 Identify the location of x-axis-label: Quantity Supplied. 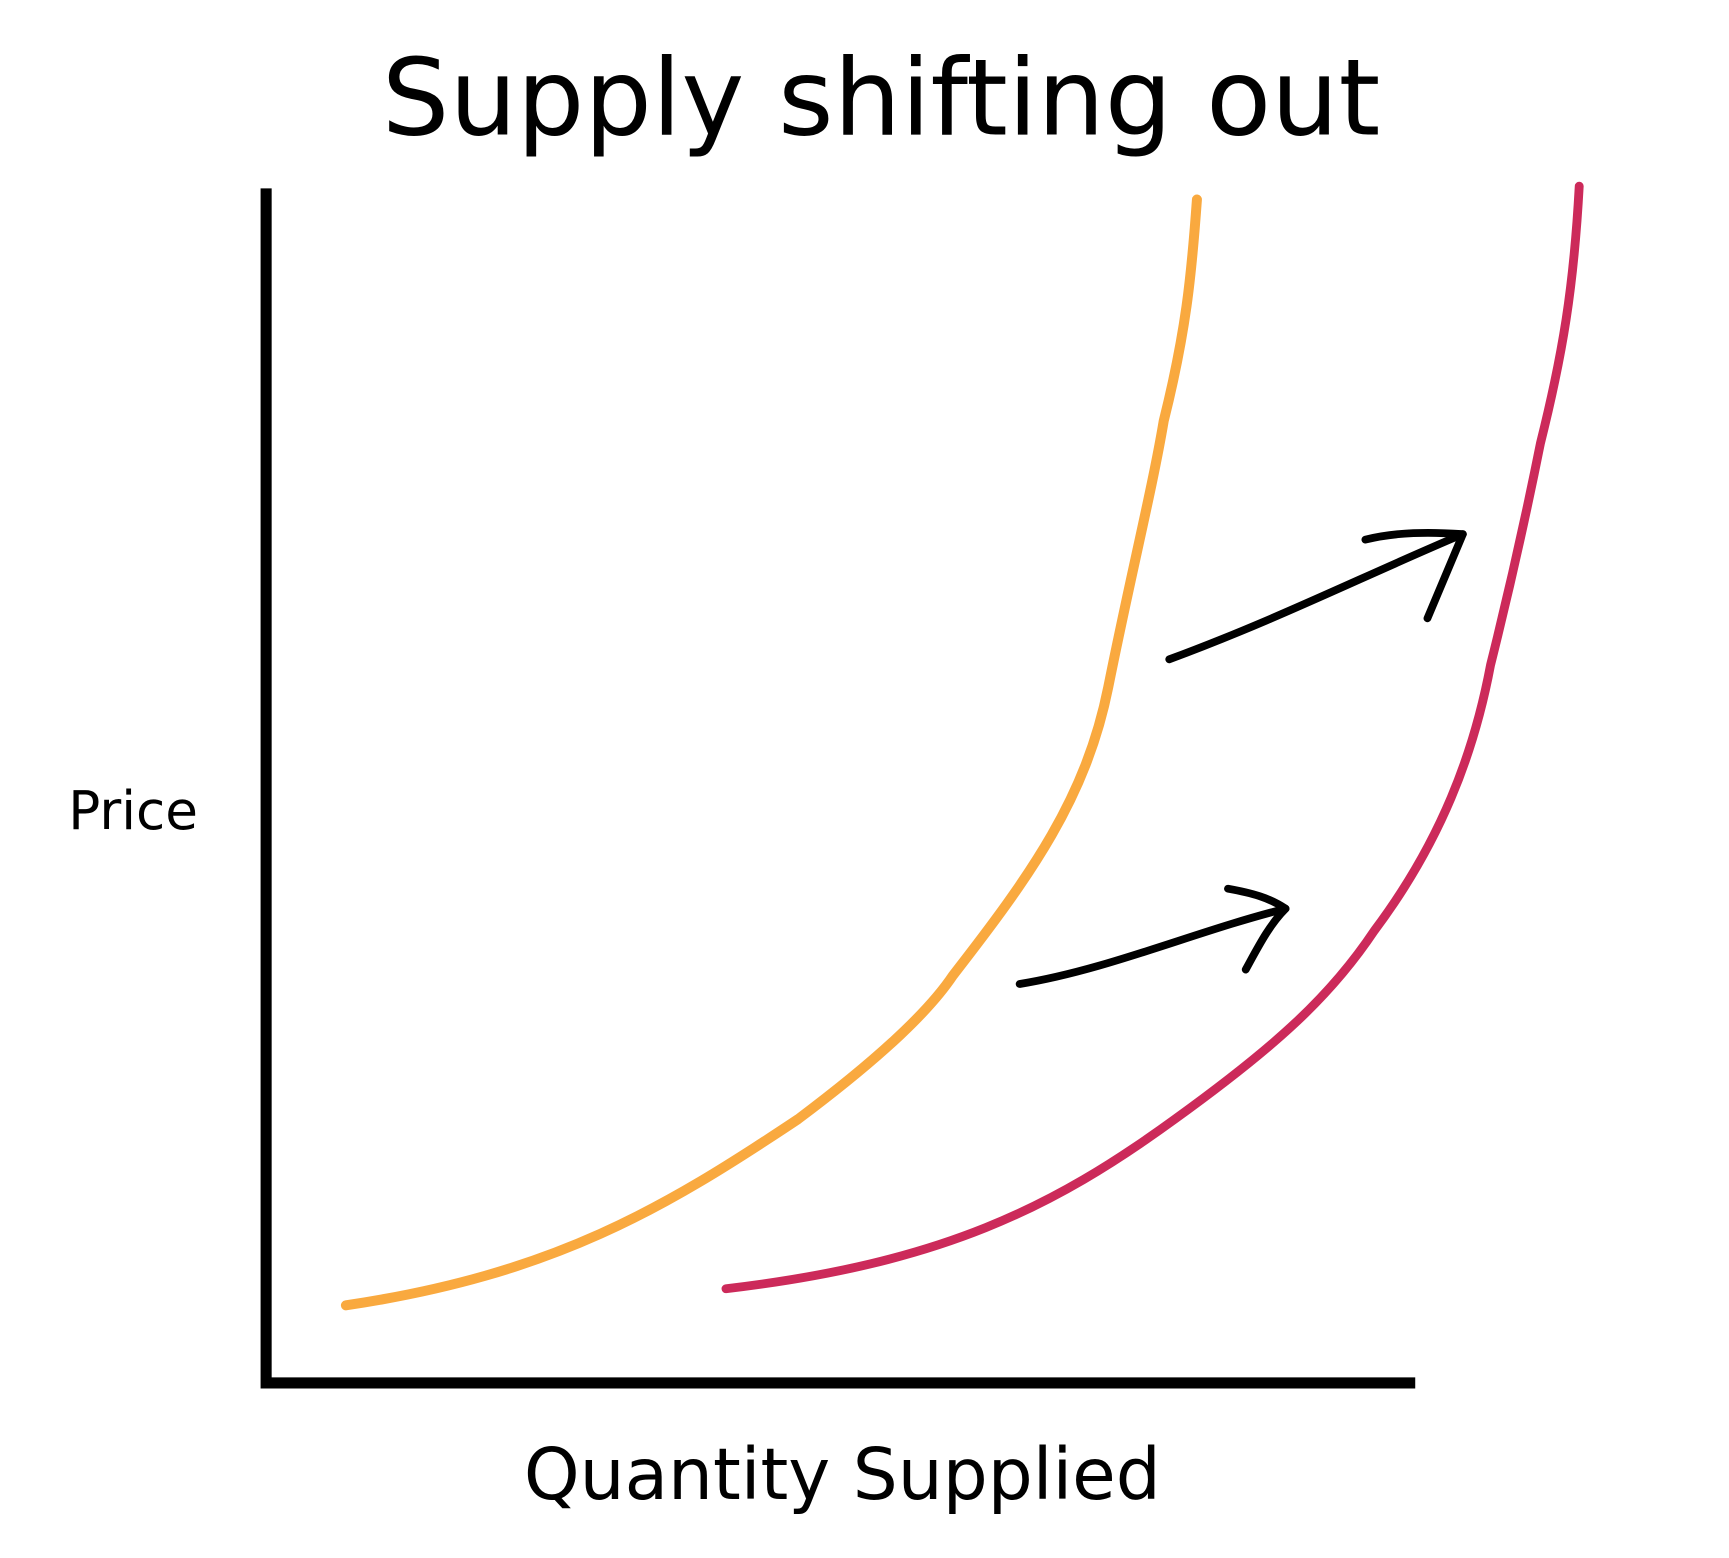
(842, 1474).